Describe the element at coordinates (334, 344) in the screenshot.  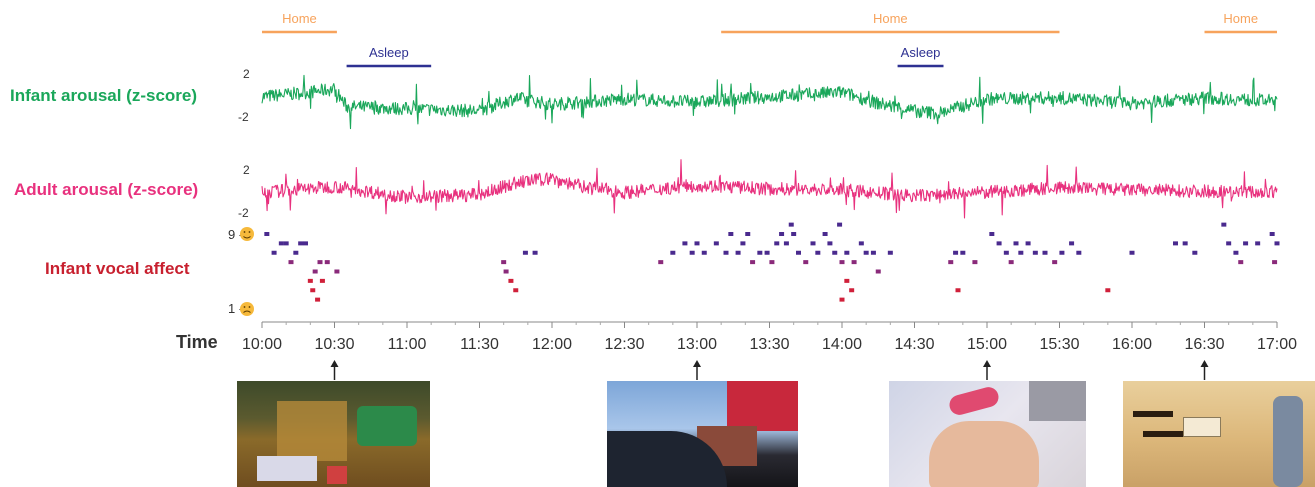
I see `time-tick-label: 10:30` at that location.